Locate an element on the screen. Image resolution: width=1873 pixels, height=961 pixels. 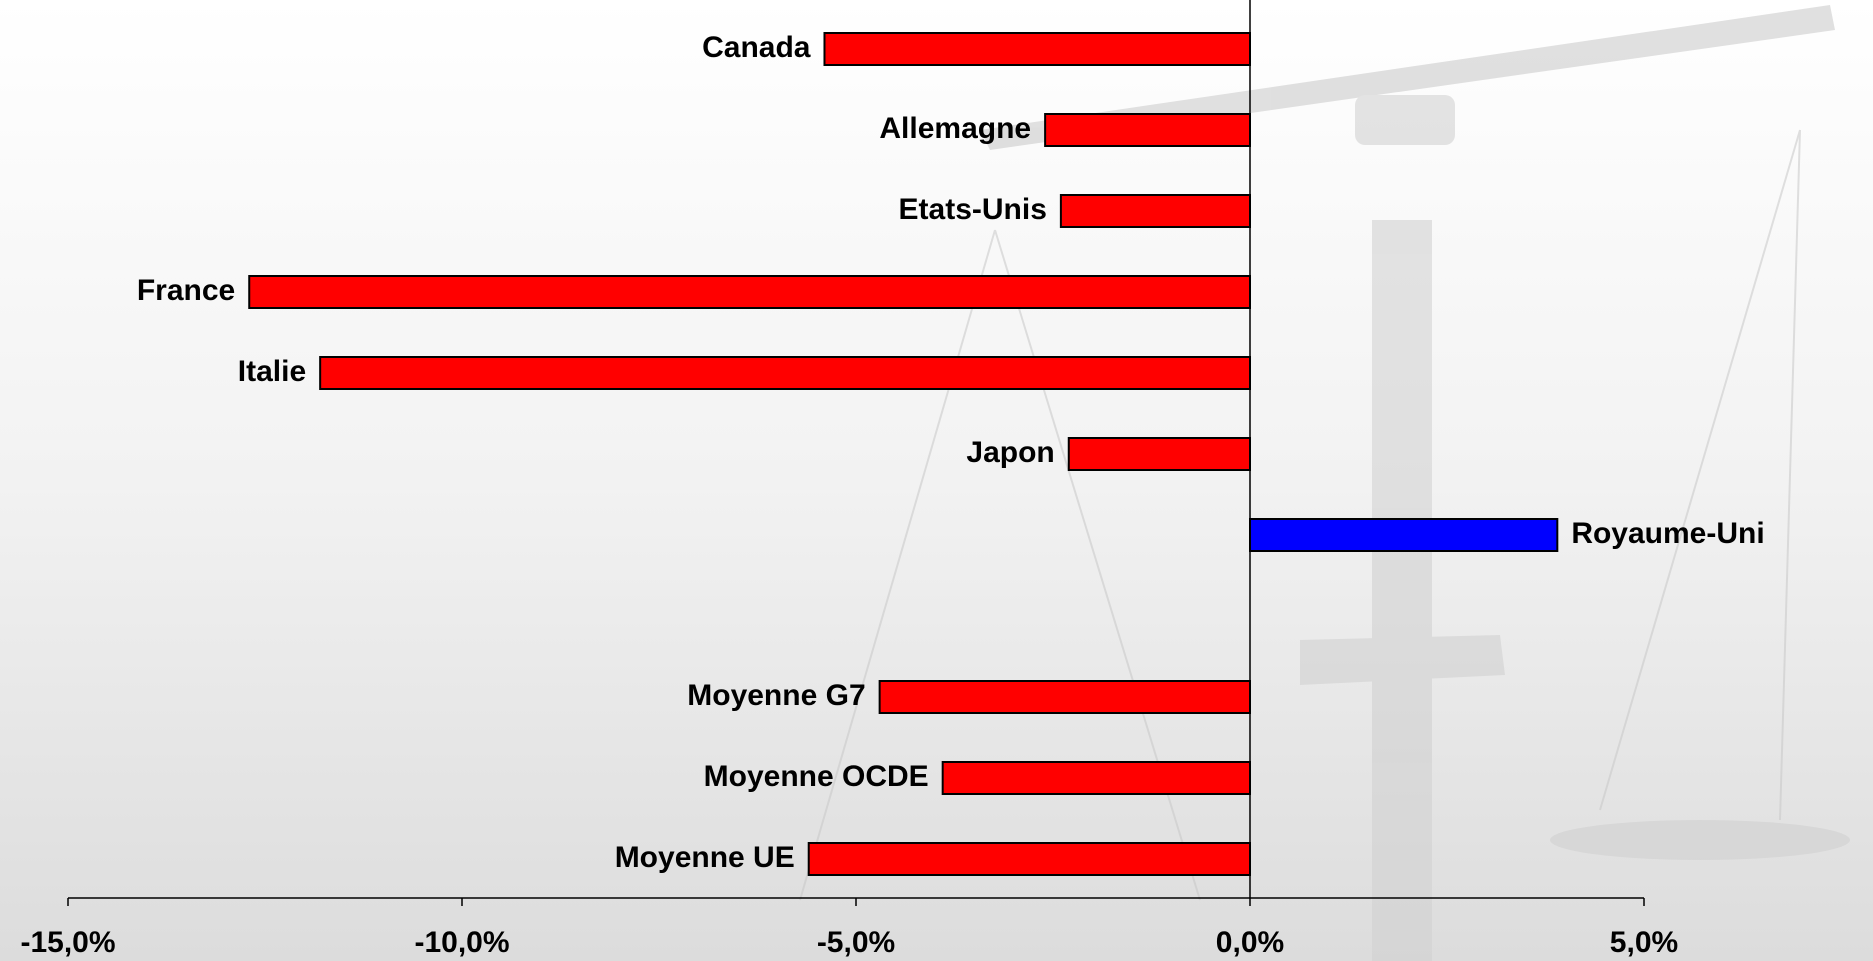
category-label: Moyenne OCDE is located at coordinates (816, 776).